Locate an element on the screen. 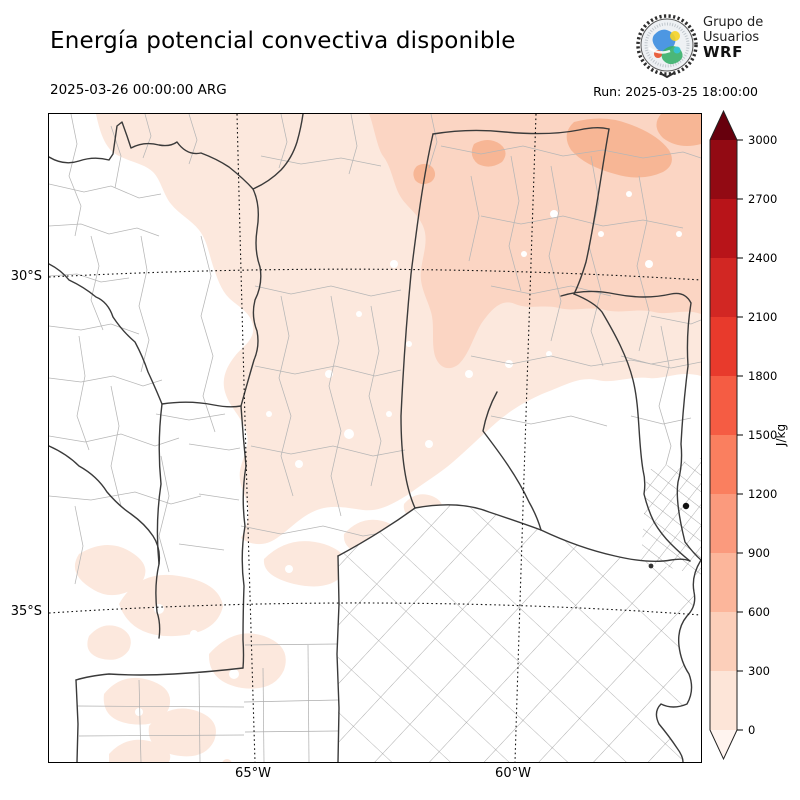 The height and width of the screenshot is (800, 800). colorbar-unit-label: J/kg is located at coordinates (781, 435).